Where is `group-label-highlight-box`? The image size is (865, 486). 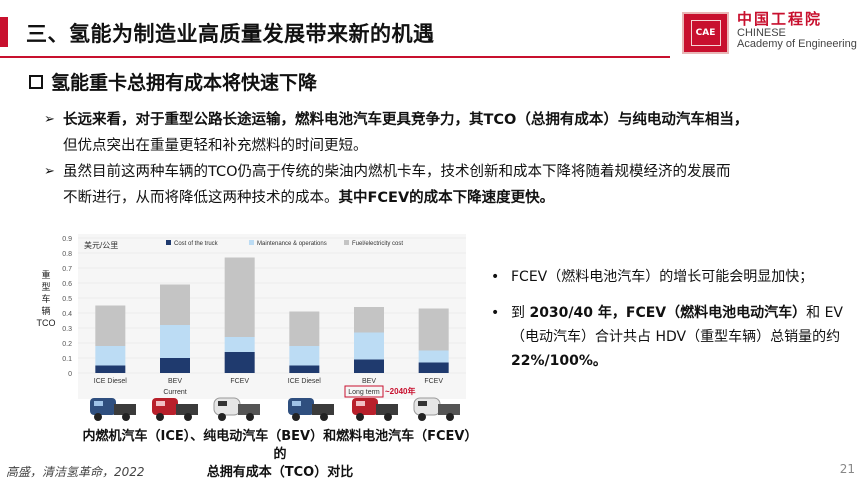
group-label-highlight-box is located at coordinates (364, 391).